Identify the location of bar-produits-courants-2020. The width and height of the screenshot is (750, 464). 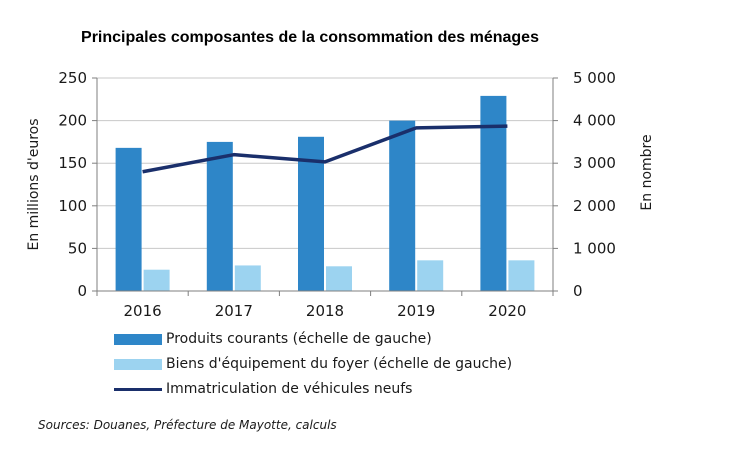
(493, 193).